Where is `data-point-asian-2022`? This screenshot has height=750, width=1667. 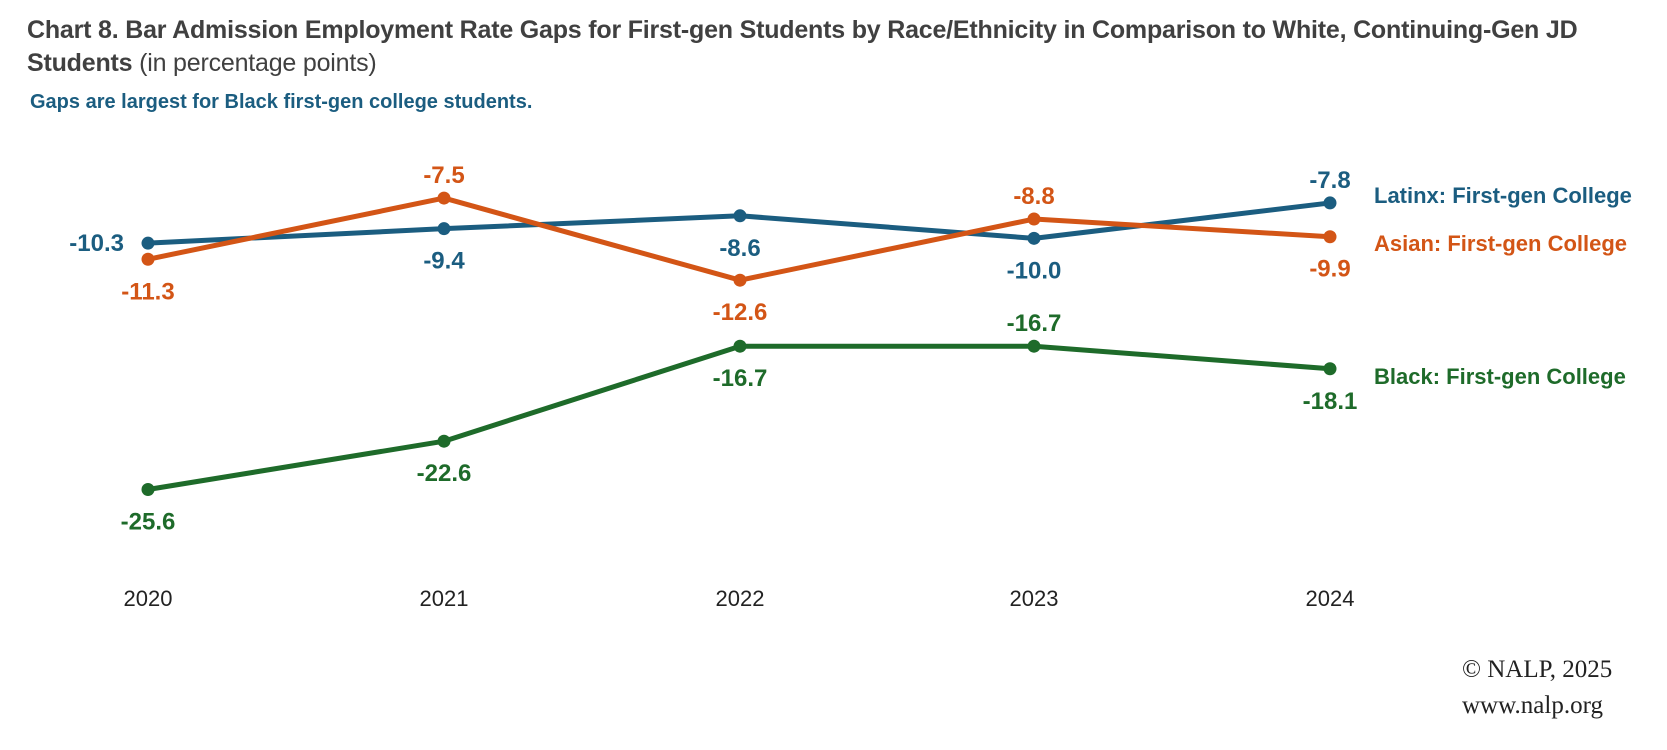
data-point-asian-2022 is located at coordinates (740, 280).